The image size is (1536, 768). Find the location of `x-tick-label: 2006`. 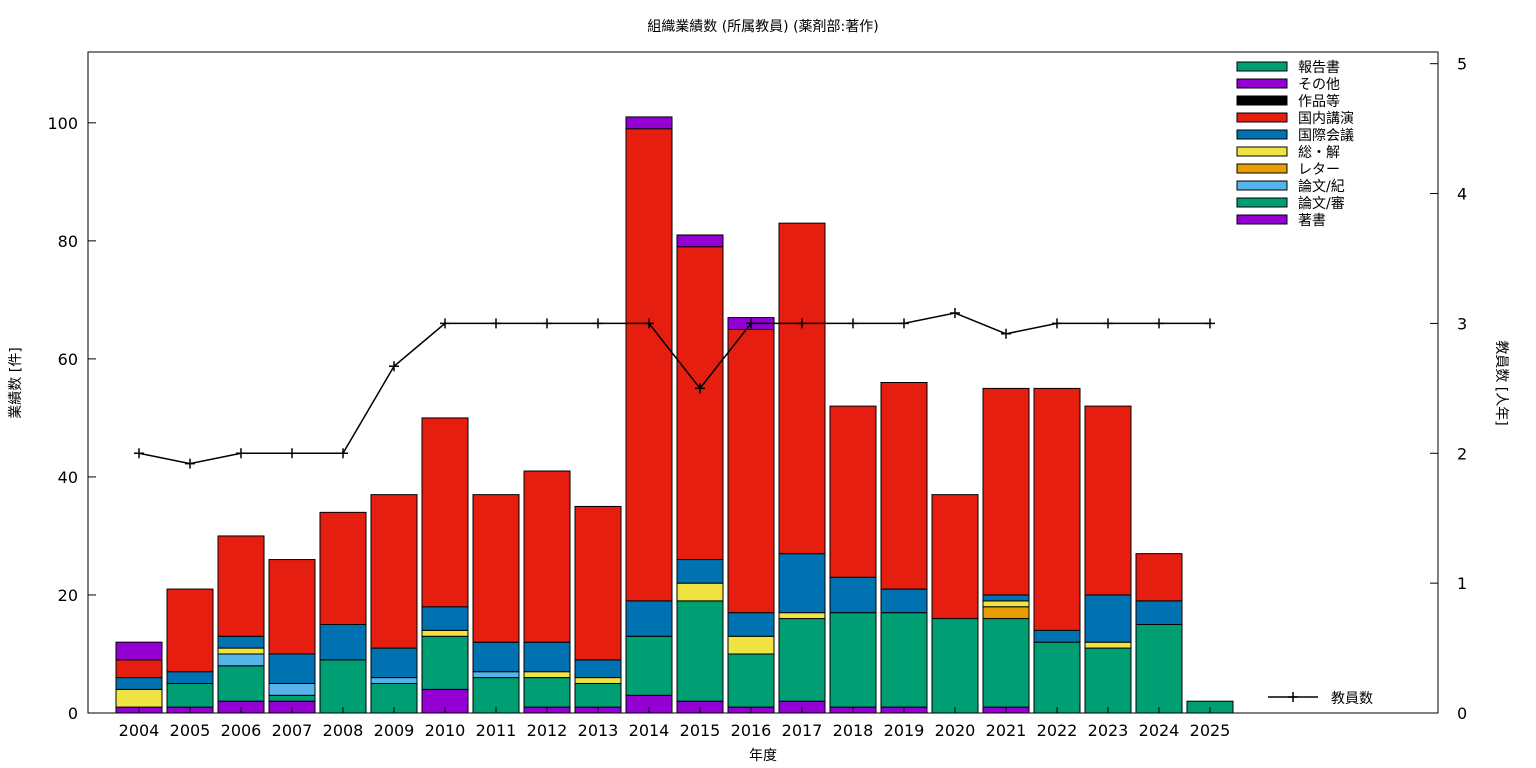

x-tick-label: 2006 is located at coordinates (241, 730).